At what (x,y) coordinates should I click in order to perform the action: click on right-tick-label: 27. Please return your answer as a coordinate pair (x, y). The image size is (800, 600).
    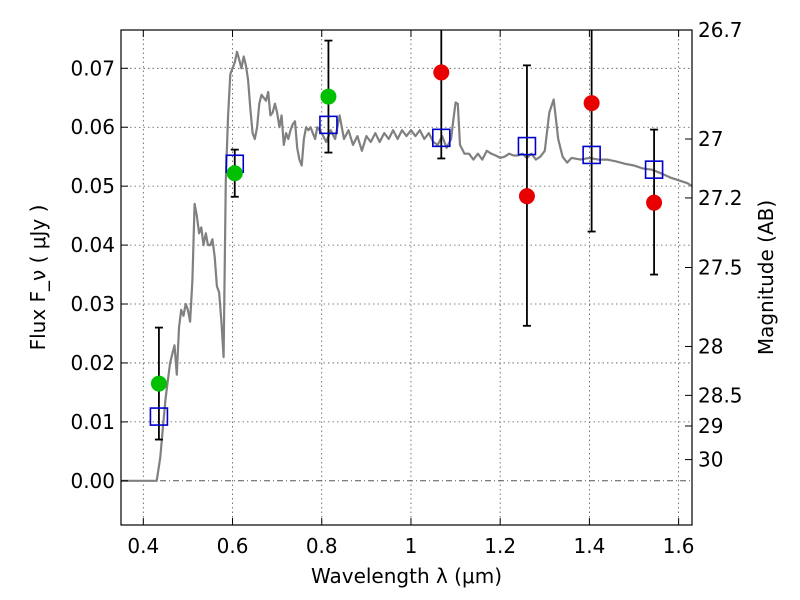
    Looking at the image, I should click on (710, 139).